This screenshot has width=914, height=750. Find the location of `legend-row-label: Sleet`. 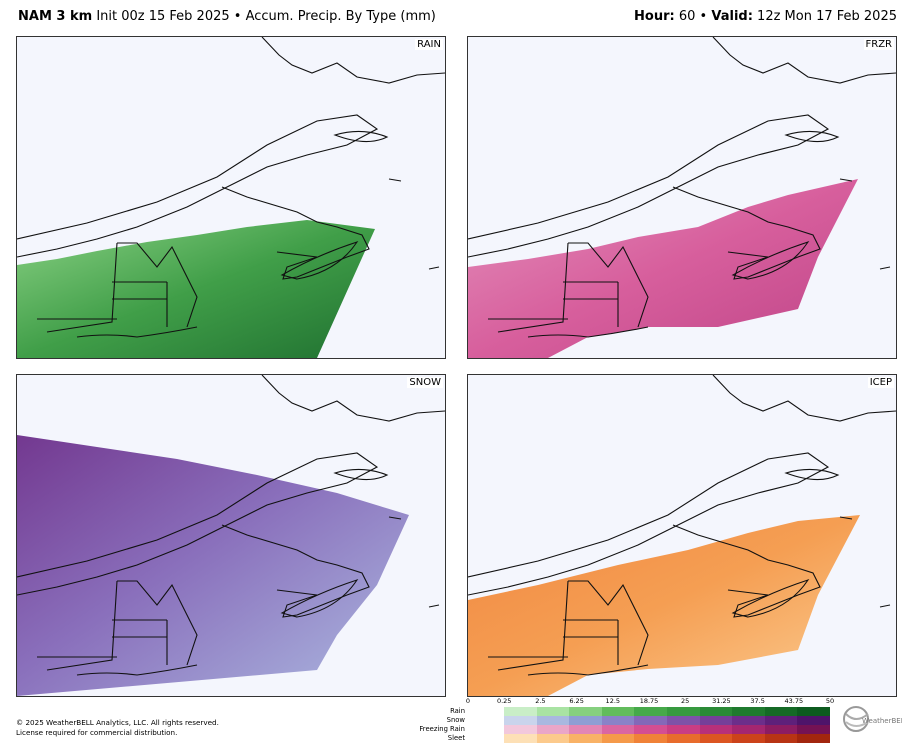

legend-row-label: Sleet is located at coordinates (456, 737).